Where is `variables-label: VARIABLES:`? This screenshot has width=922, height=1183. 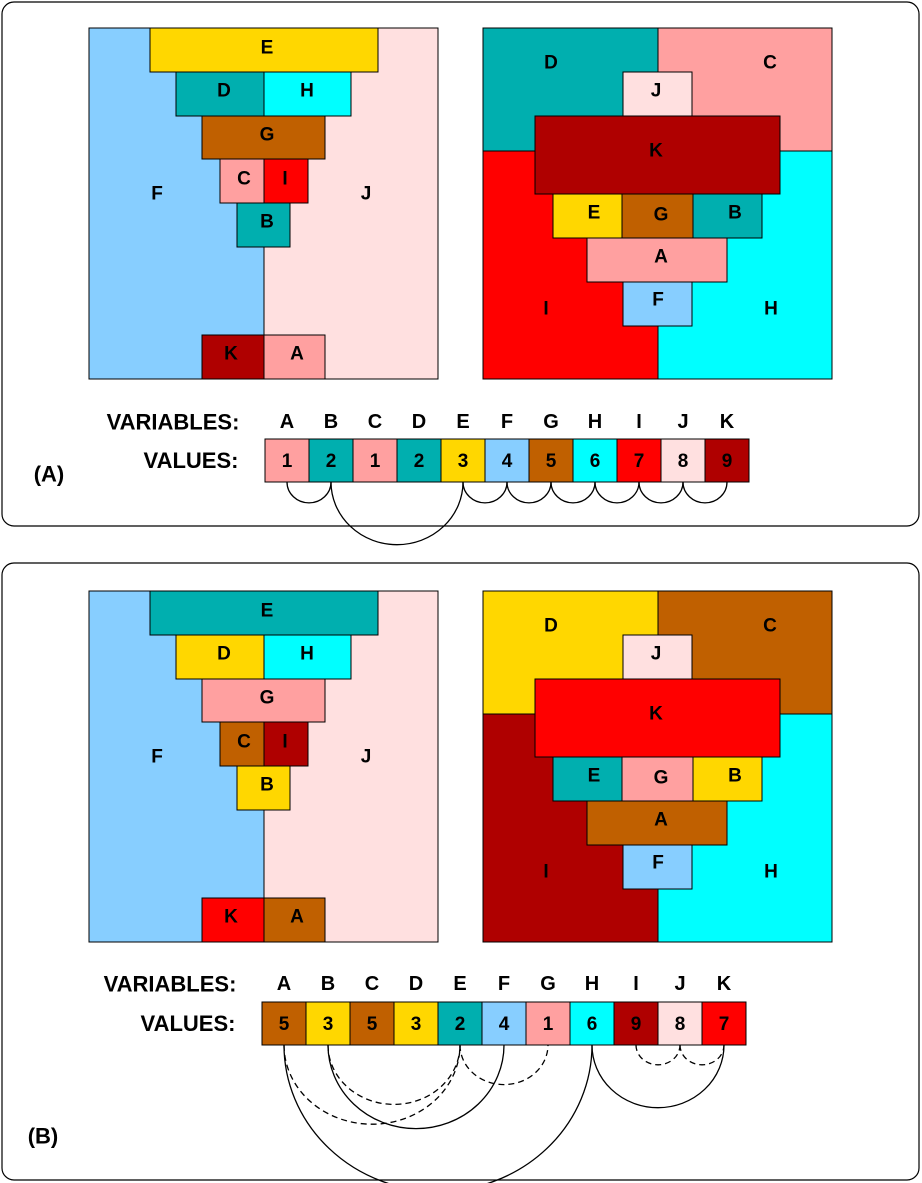 variables-label: VARIABLES: is located at coordinates (173, 422).